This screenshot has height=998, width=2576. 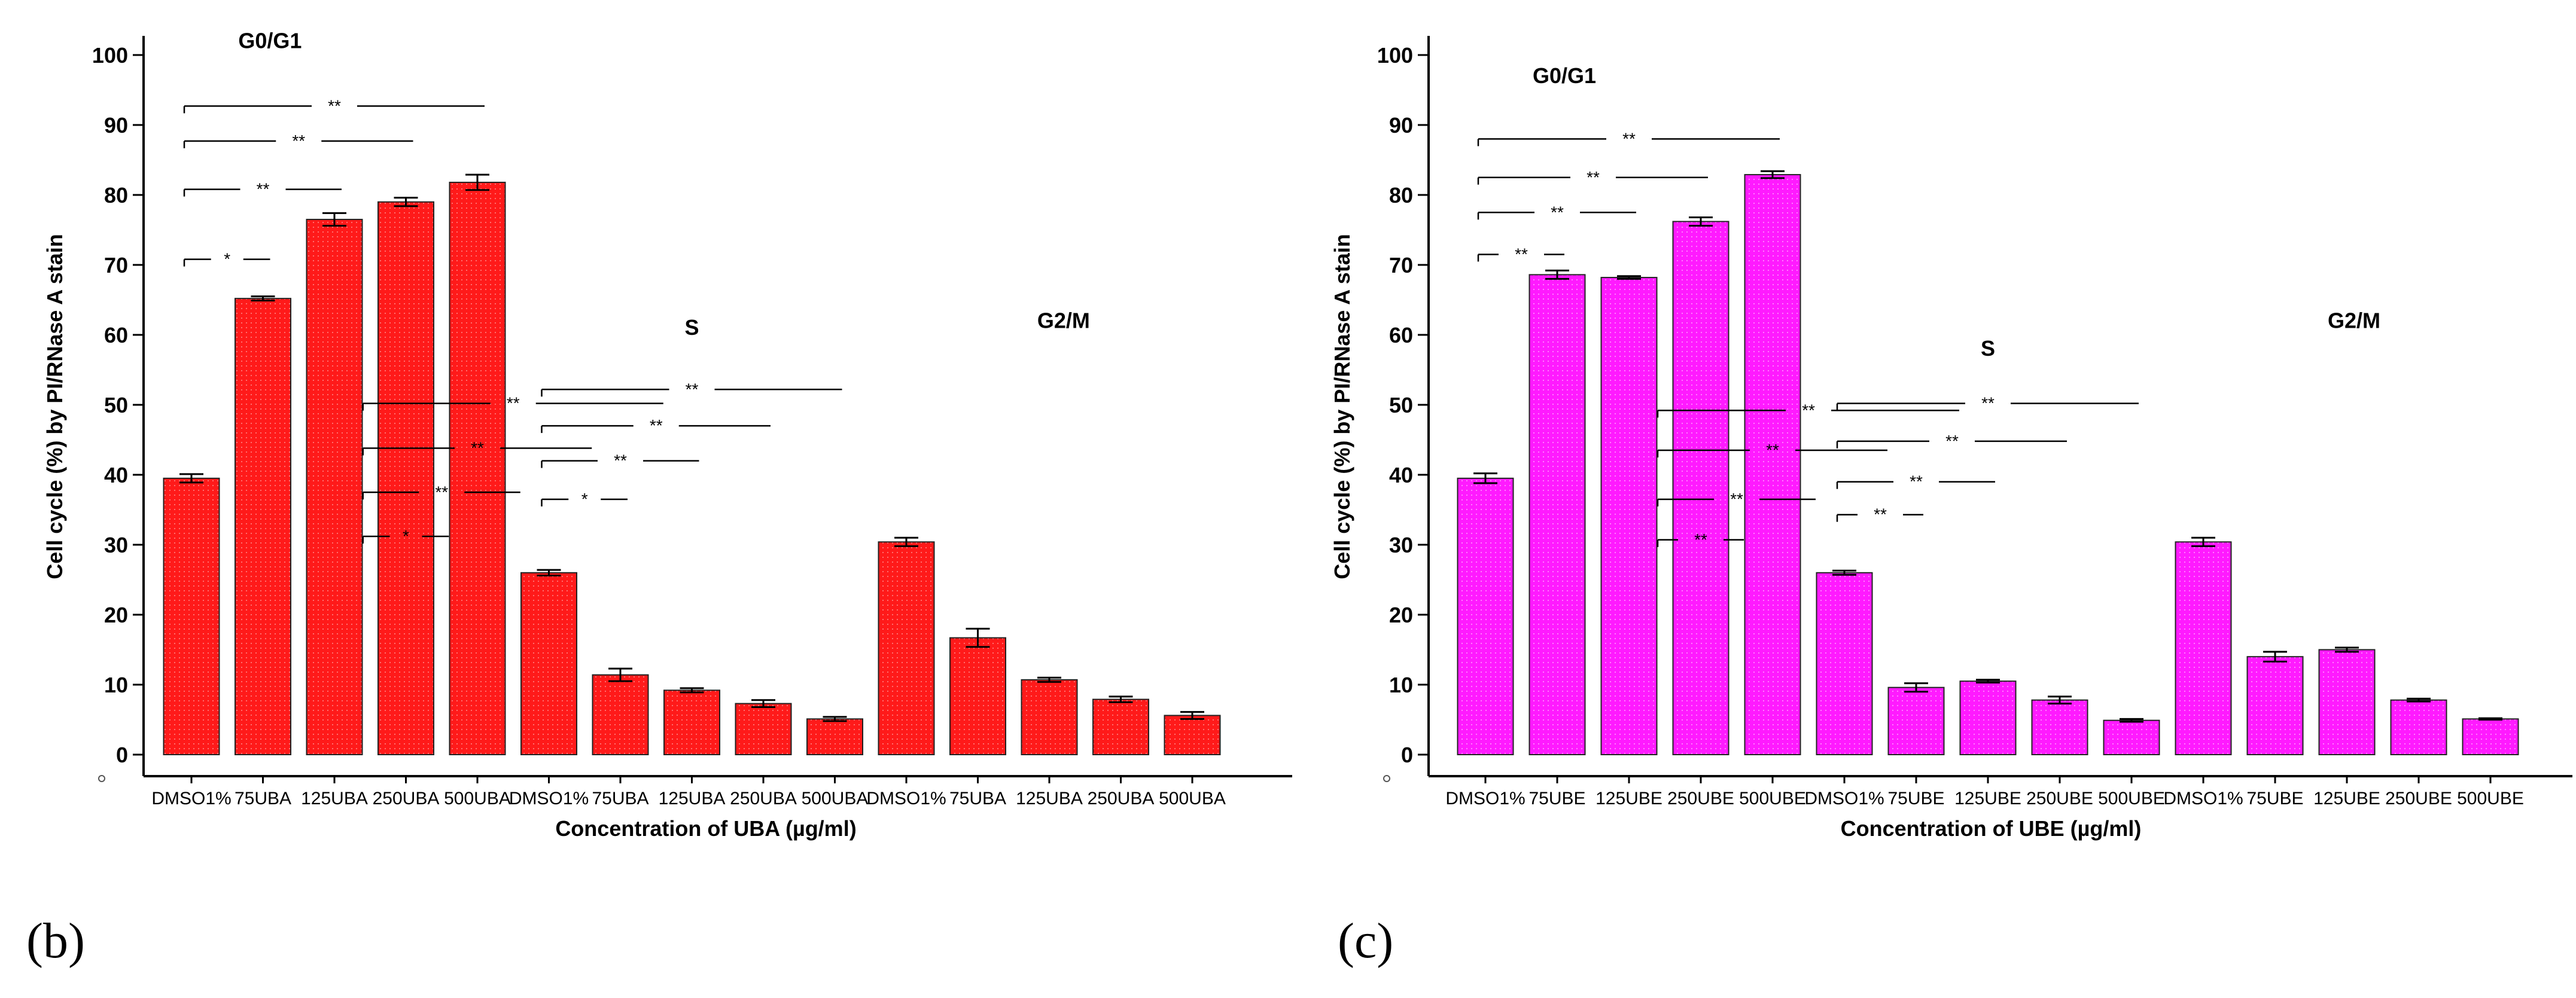 What do you see at coordinates (116, 475) in the screenshot?
I see `y-tick-label: 40` at bounding box center [116, 475].